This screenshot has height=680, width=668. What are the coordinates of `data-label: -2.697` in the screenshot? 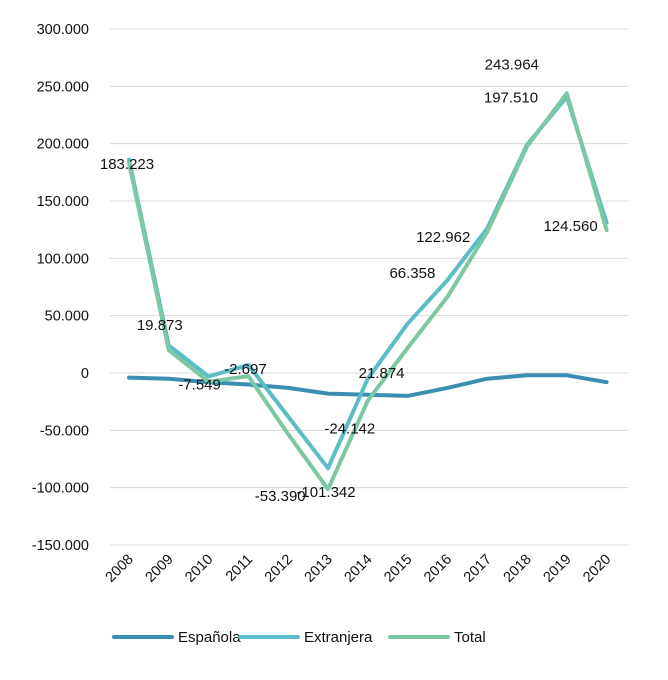 It's located at (245, 369).